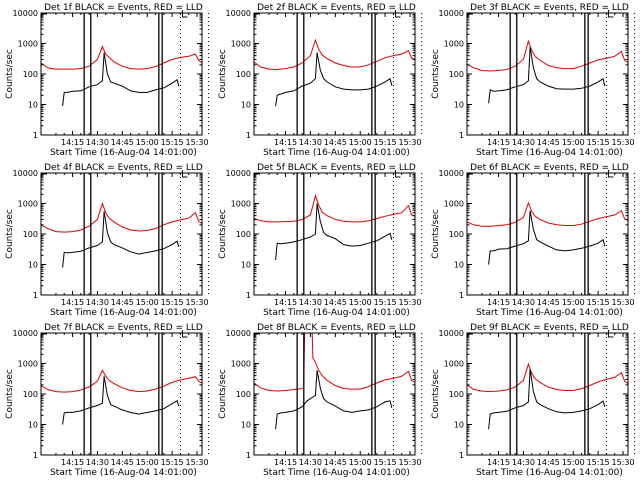  Describe the element at coordinates (549, 328) in the screenshot. I see `chart-title: Det 9f BLACK = Events, RED = LLD` at that location.